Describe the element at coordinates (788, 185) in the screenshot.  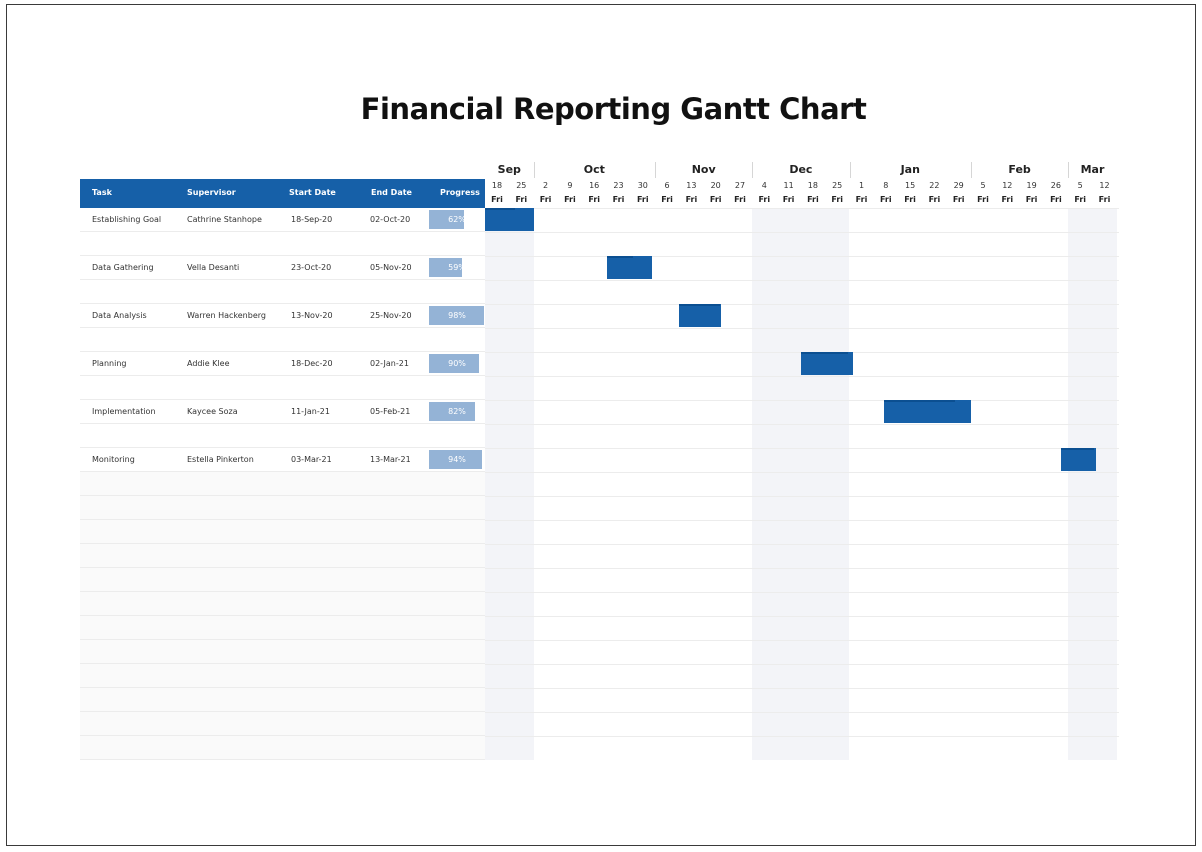
I see `day-label: 11` at that location.